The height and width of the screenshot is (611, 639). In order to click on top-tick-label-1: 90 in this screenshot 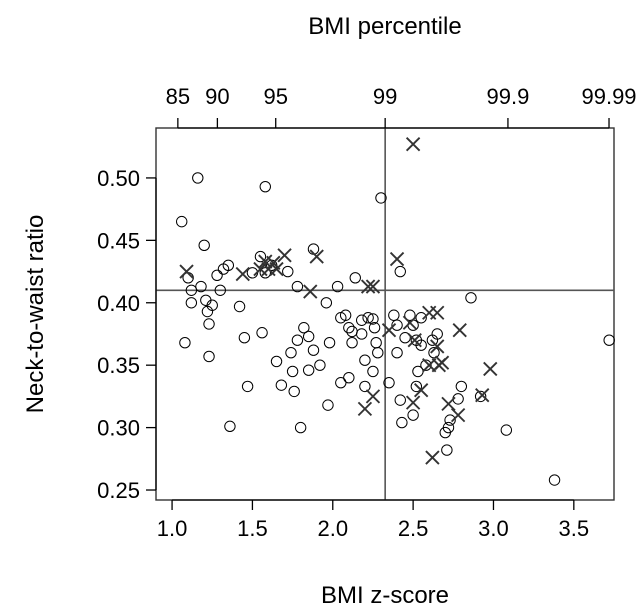, I will do `click(217, 96)`.